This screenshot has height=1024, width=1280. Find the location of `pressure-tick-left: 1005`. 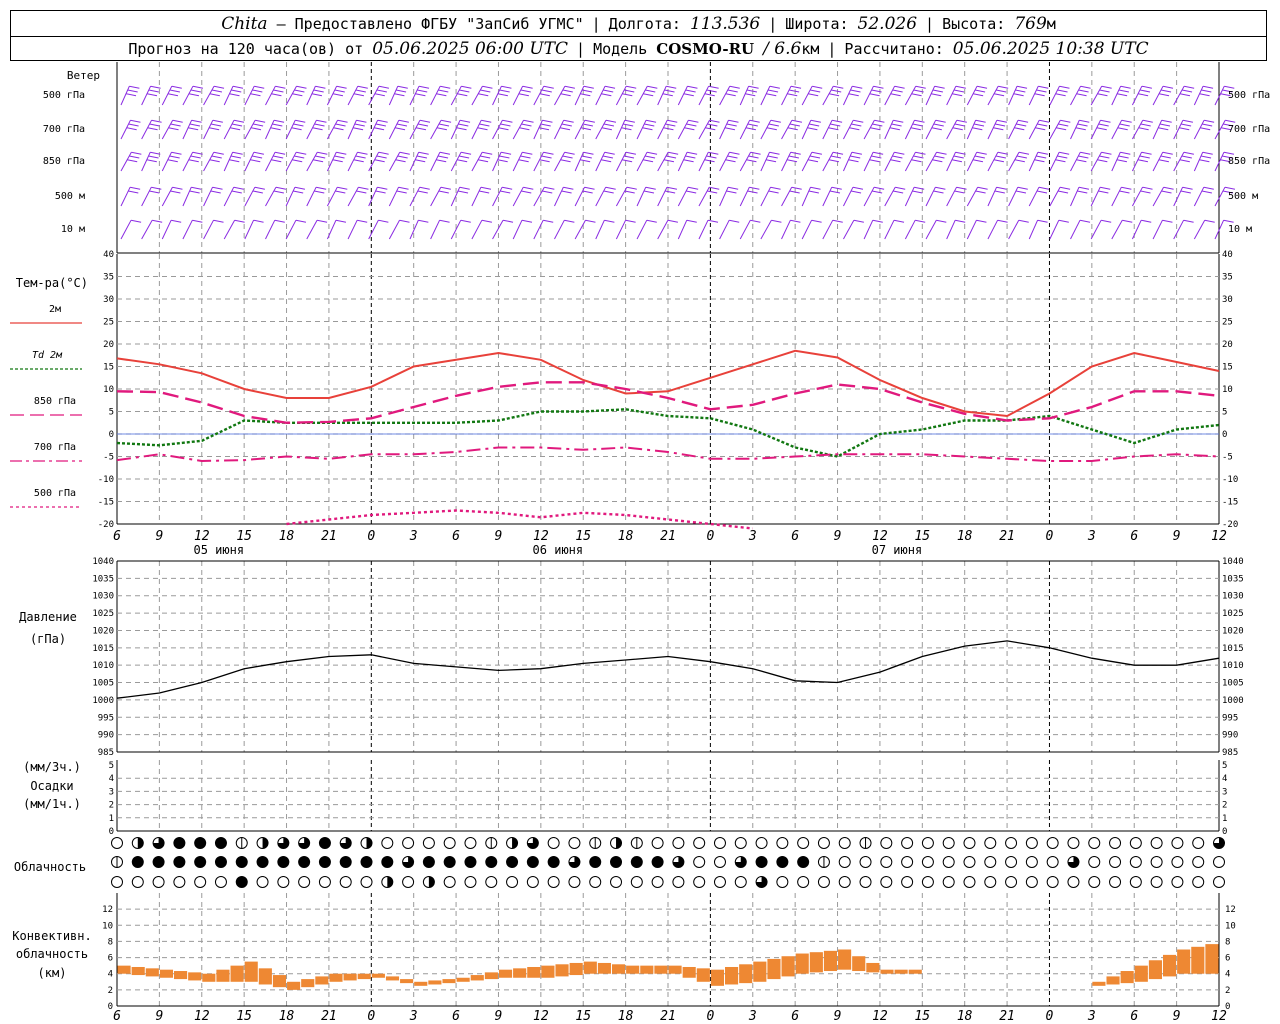

pressure-tick-left: 1005 is located at coordinates (103, 684).